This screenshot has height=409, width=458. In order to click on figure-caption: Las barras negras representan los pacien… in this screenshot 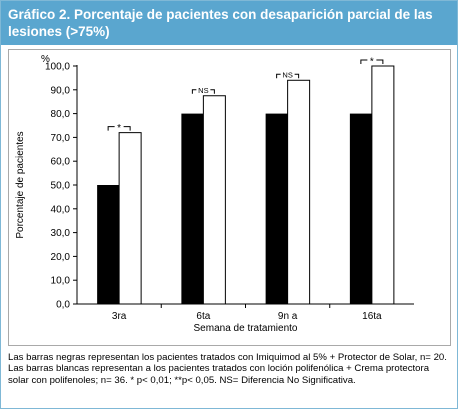, I will do `click(227, 369)`.